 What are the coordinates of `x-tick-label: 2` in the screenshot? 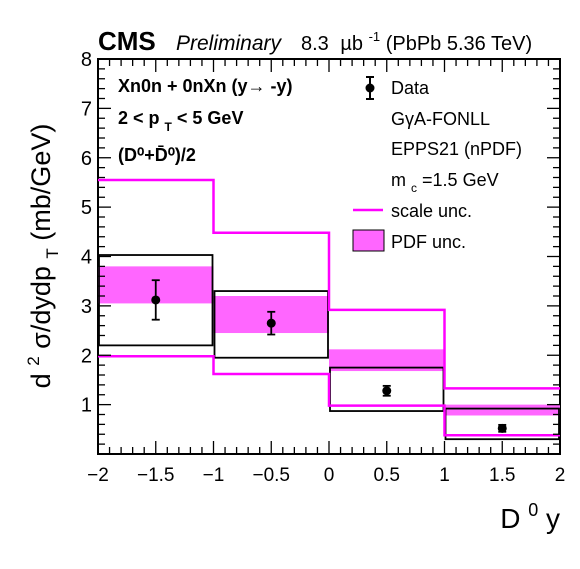 It's located at (560, 475).